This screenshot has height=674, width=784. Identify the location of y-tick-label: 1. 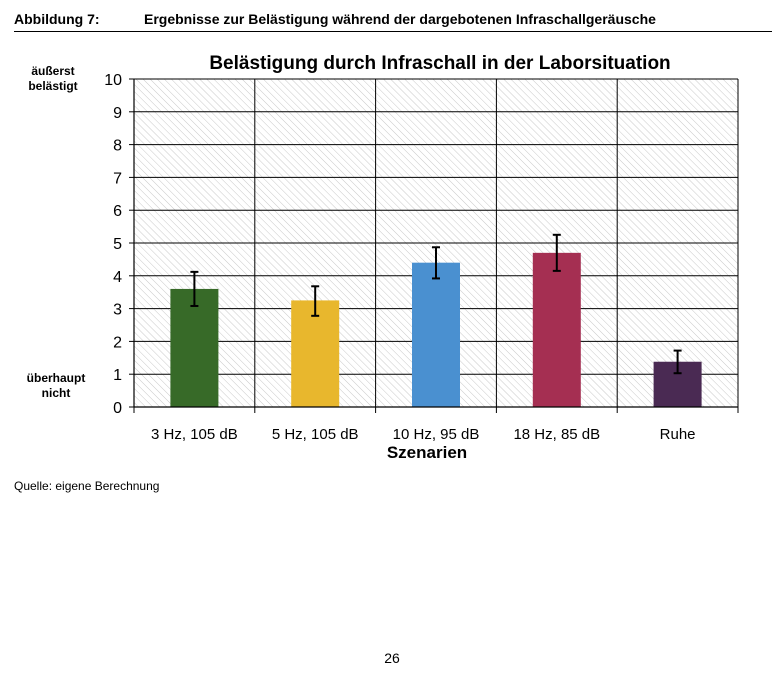
(117, 375).